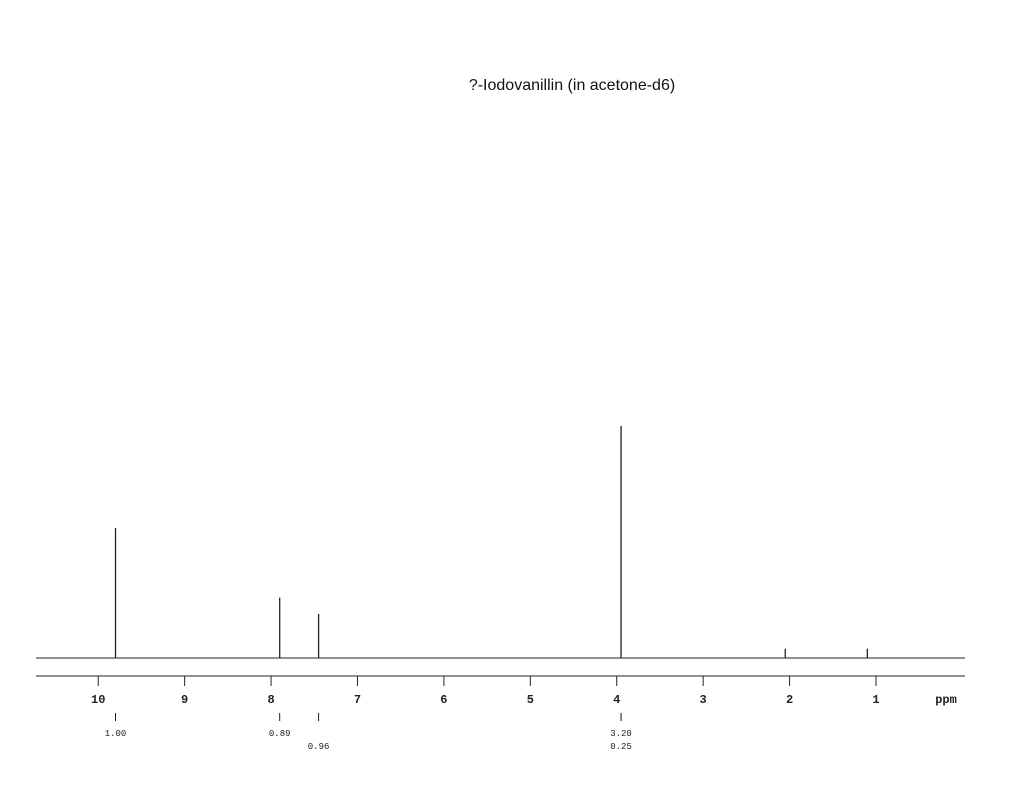 The height and width of the screenshot is (804, 1024). What do you see at coordinates (946, 700) in the screenshot?
I see `x-axis-label: ppm` at bounding box center [946, 700].